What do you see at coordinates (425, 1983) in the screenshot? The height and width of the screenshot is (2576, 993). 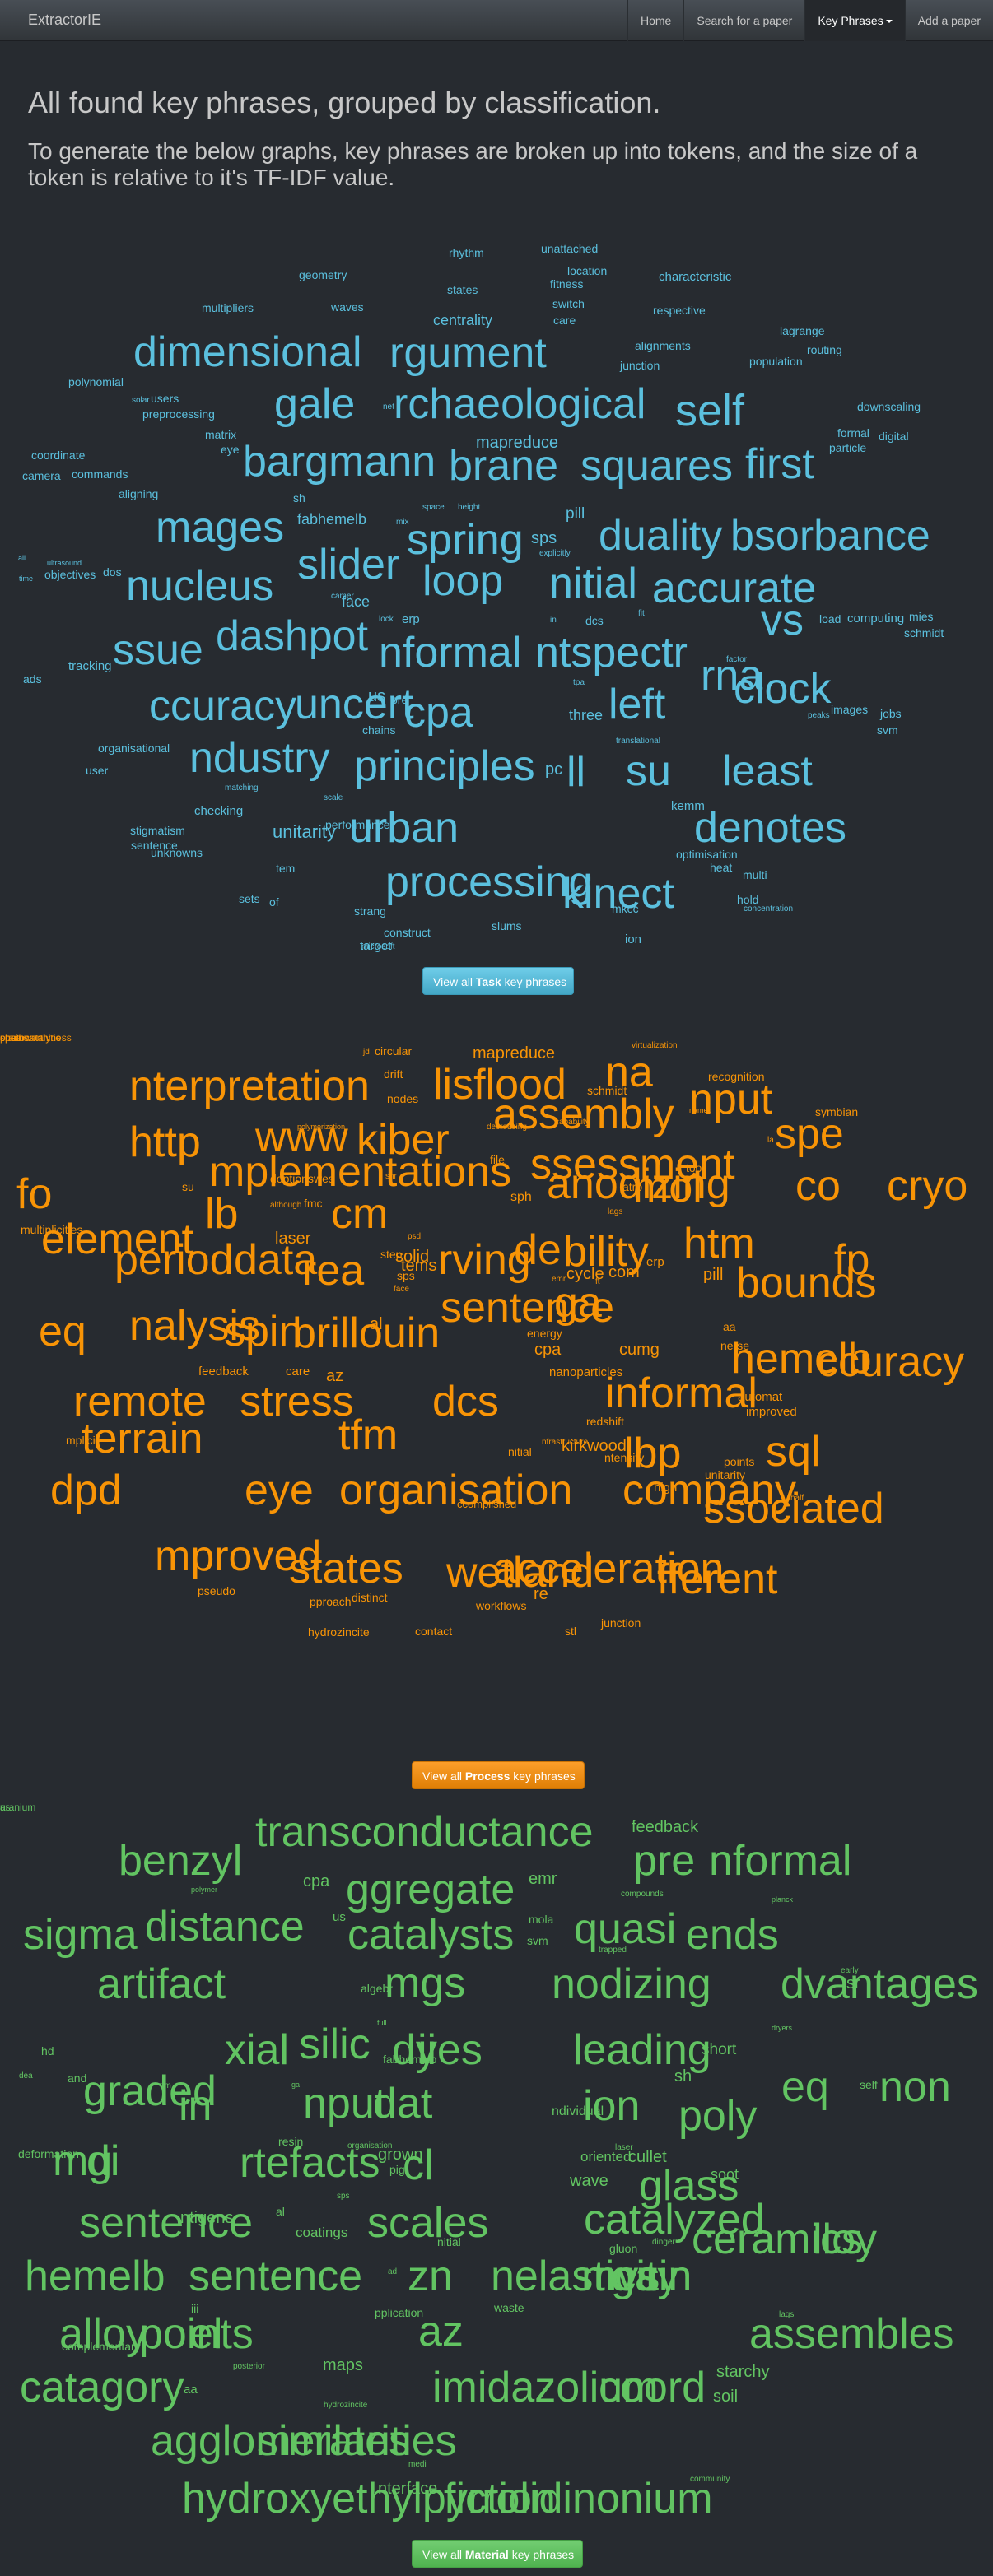 I see `key-phrase-token: mgs` at bounding box center [425, 1983].